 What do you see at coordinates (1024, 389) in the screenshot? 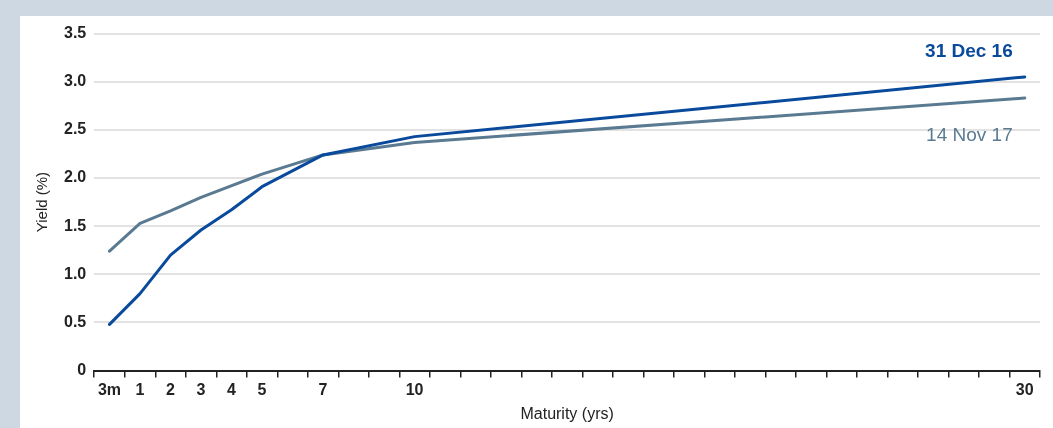
I see `x-tick-label: 30` at bounding box center [1024, 389].